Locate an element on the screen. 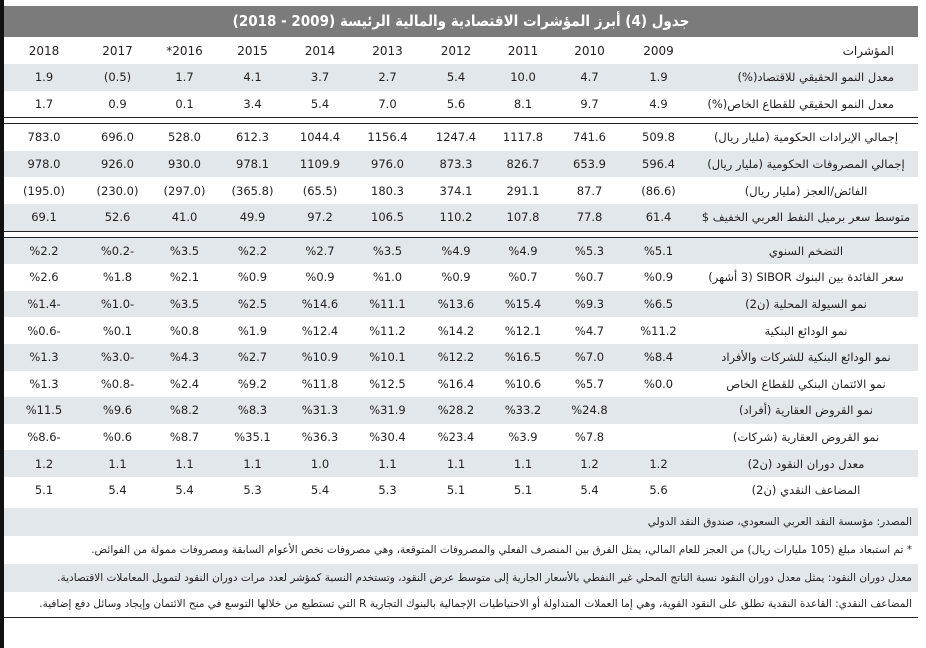 The width and height of the screenshot is (926, 648). value-cell: %6.5 is located at coordinates (658, 304).